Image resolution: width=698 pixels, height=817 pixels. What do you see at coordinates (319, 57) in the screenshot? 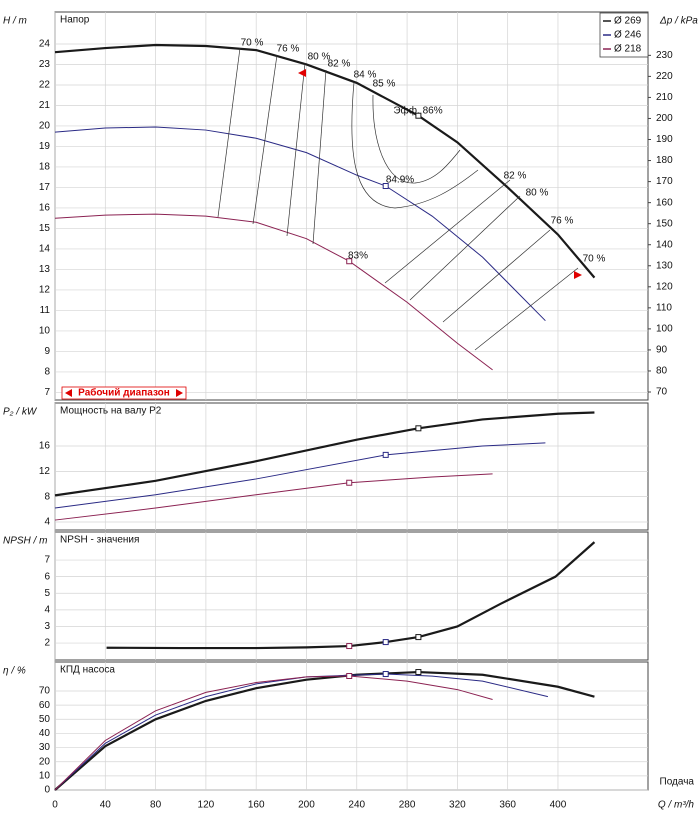
I see `efficiency-annotation: 80 %` at bounding box center [319, 57].